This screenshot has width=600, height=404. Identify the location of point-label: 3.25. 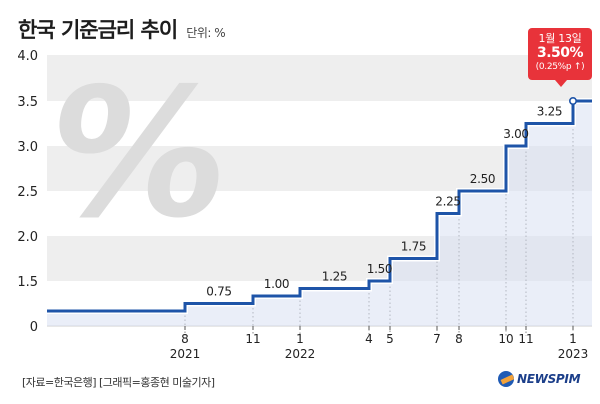
(550, 112).